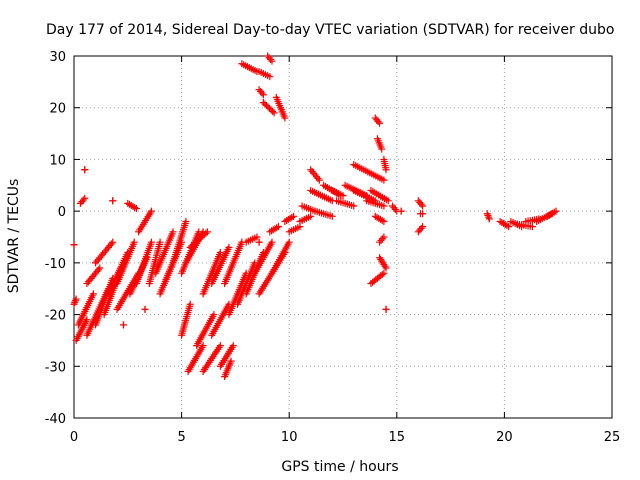 This screenshot has width=640, height=480. What do you see at coordinates (289, 437) in the screenshot?
I see `x-tick-label: 10` at bounding box center [289, 437].